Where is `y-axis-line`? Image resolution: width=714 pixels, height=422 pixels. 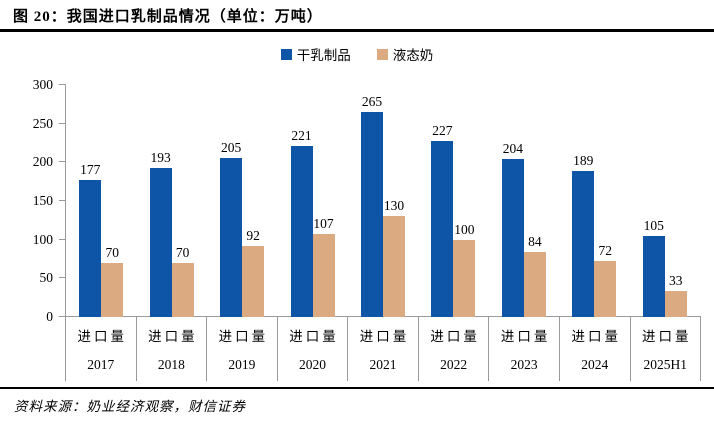
y-axis-line is located at coordinates (65, 201).